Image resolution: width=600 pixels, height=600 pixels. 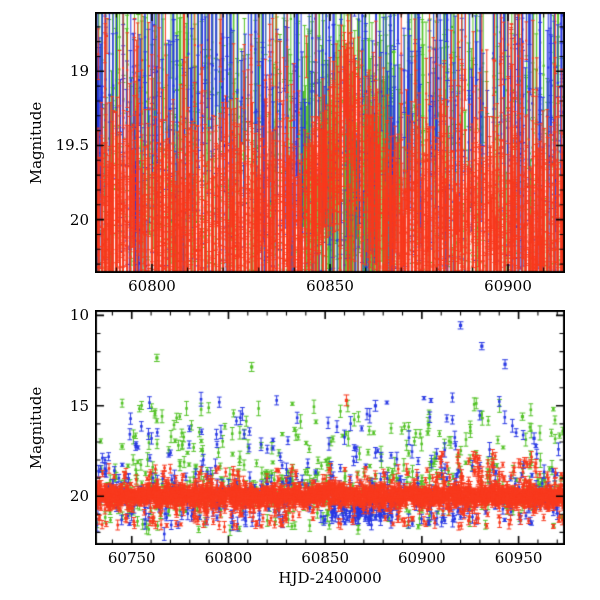 I want to click on y-tick-label: 19, so click(x=79, y=71).